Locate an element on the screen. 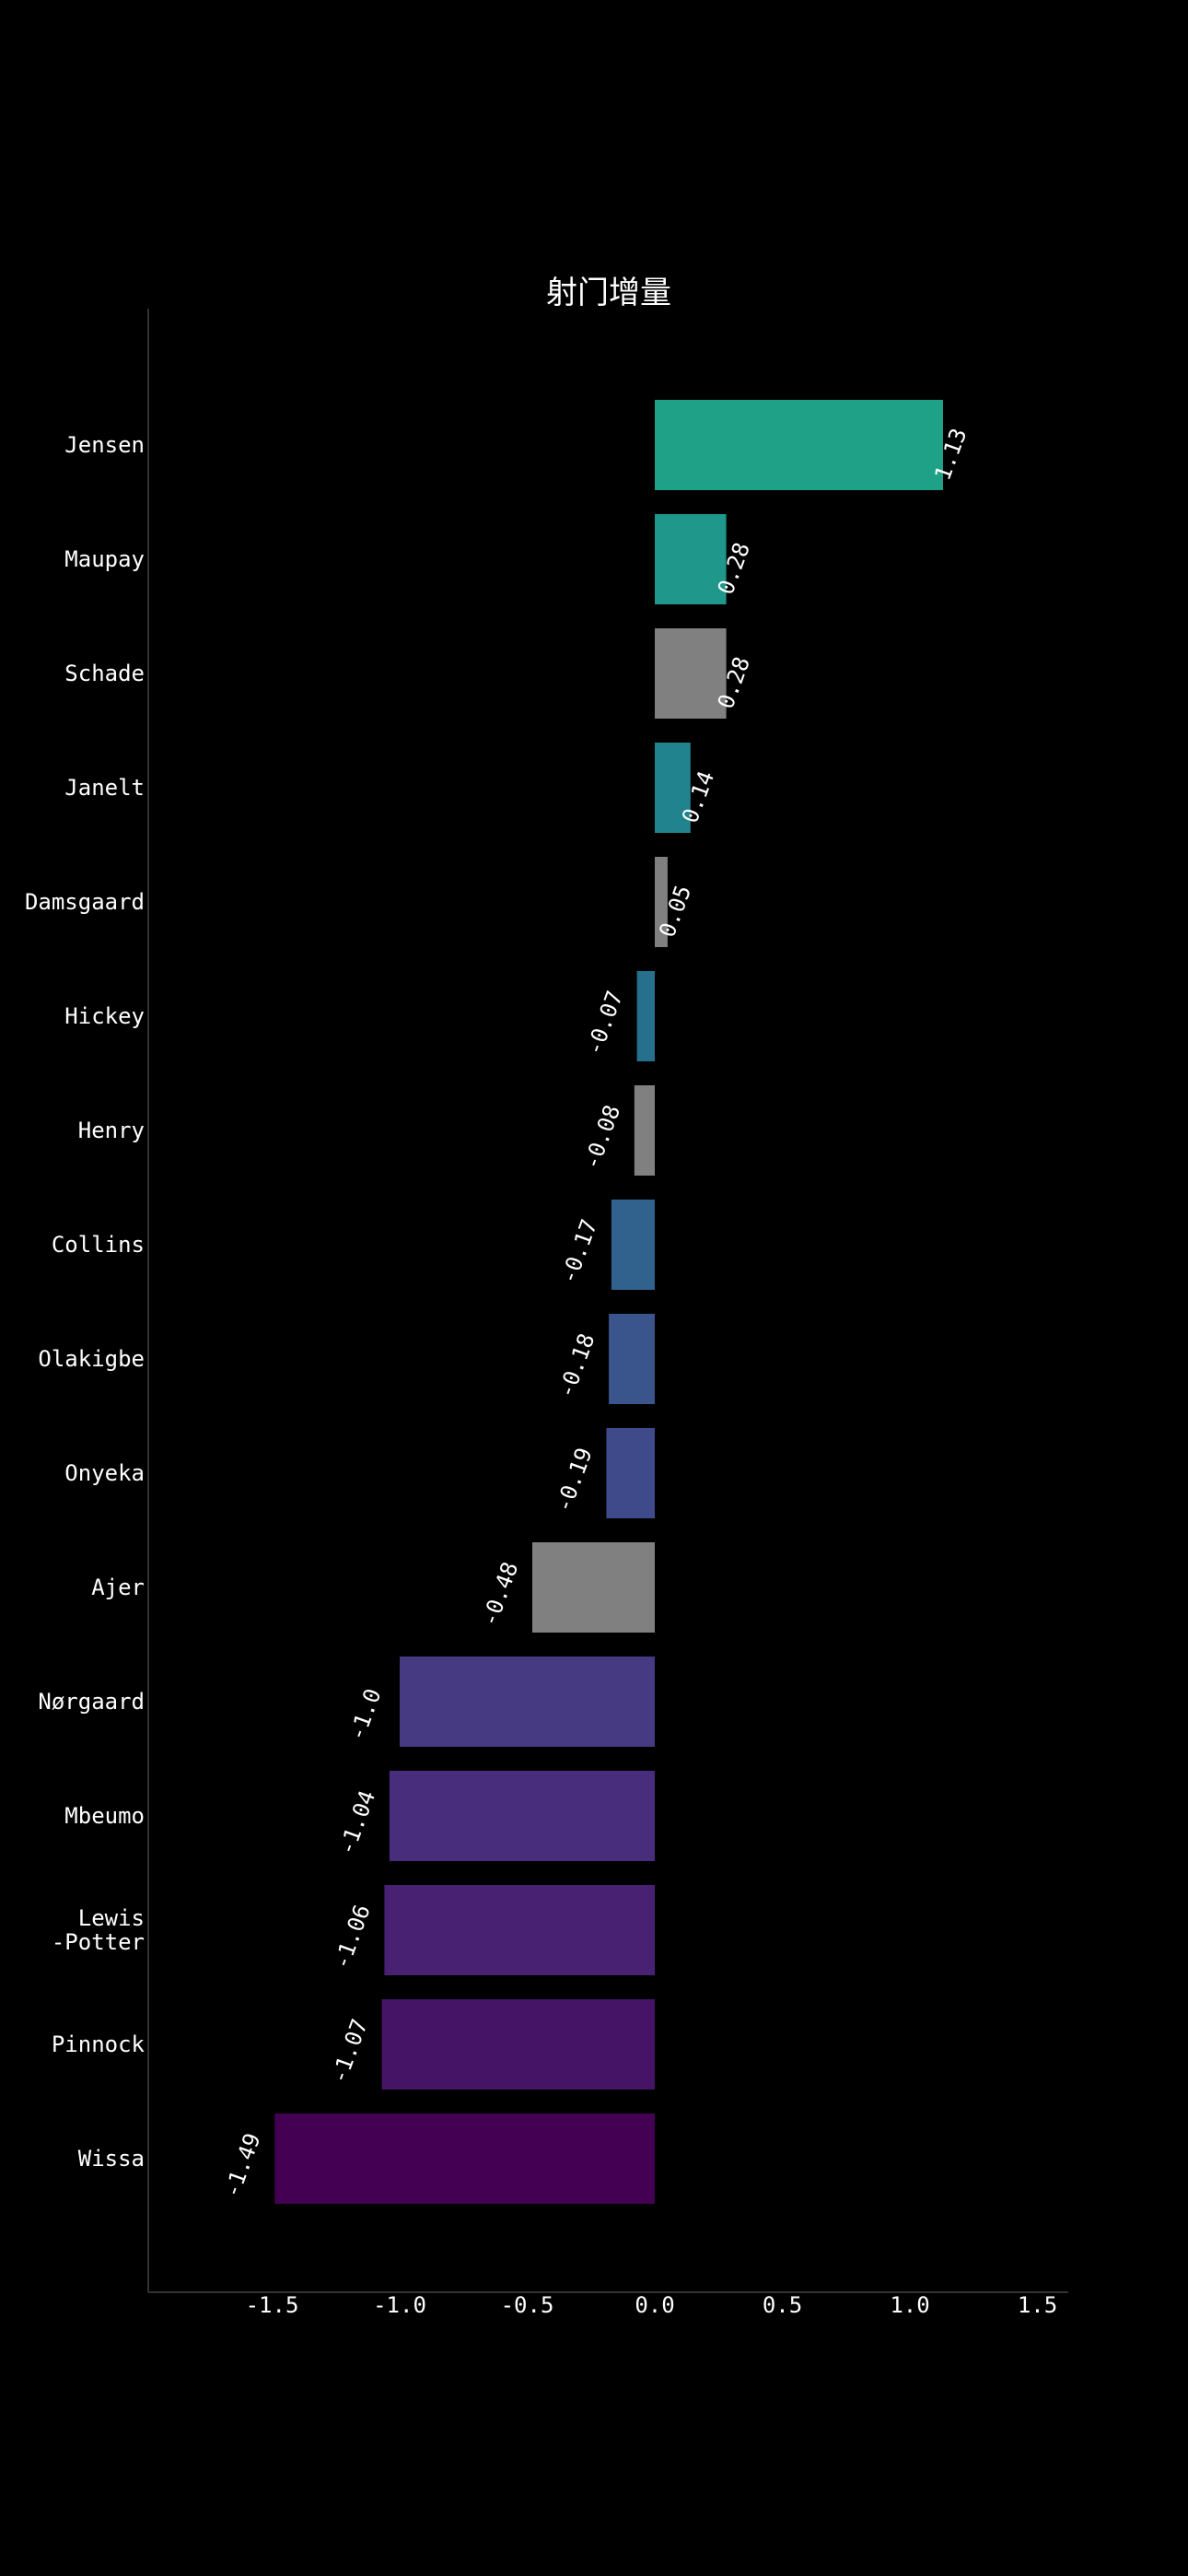  x-tick-labels: -1.5 -1.0 -0.5 0.0 0.5 1.0 1.5 is located at coordinates (652, 2305).